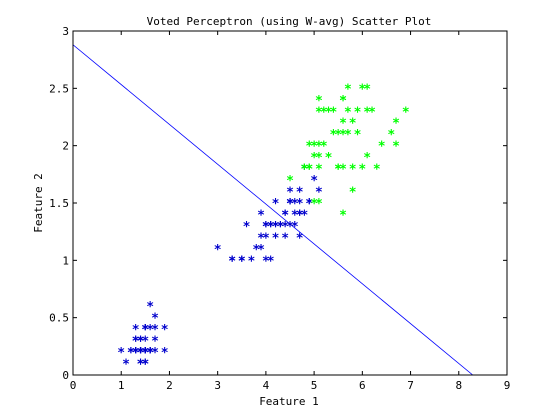 This screenshot has width=560, height=420. What do you see at coordinates (65, 260) in the screenshot?
I see `y-tick-label: 1` at bounding box center [65, 260].